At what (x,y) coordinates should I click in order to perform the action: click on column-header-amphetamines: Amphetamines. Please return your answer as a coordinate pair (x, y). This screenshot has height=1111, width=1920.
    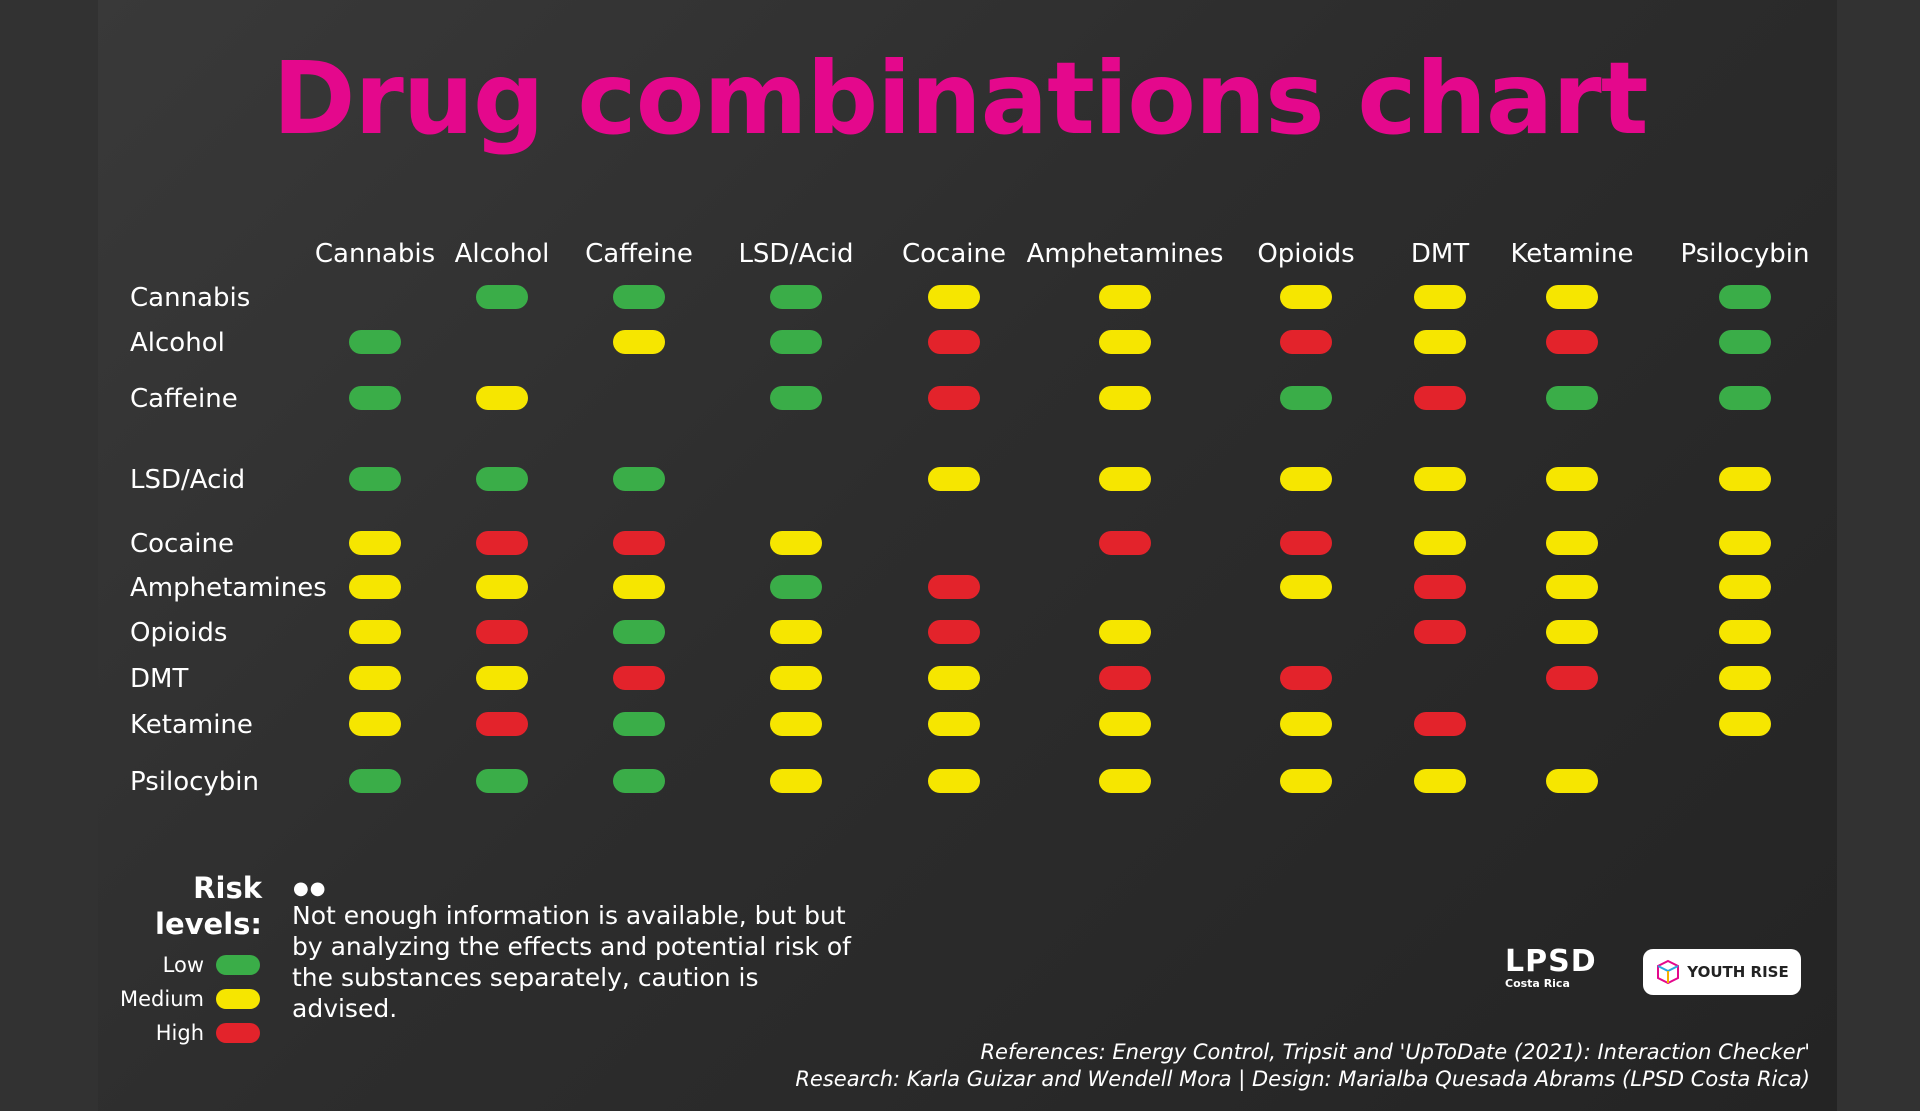
    Looking at the image, I should click on (1125, 254).